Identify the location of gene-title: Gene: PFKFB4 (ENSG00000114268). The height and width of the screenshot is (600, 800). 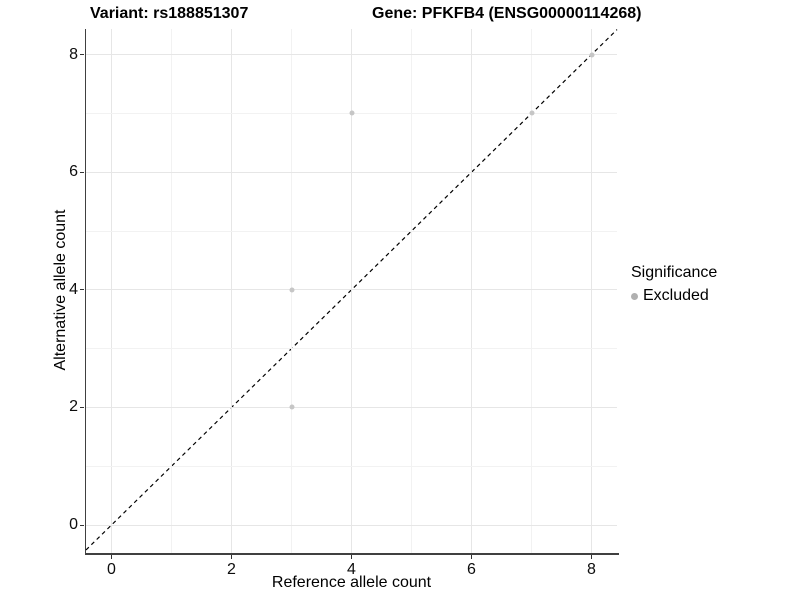
(507, 13).